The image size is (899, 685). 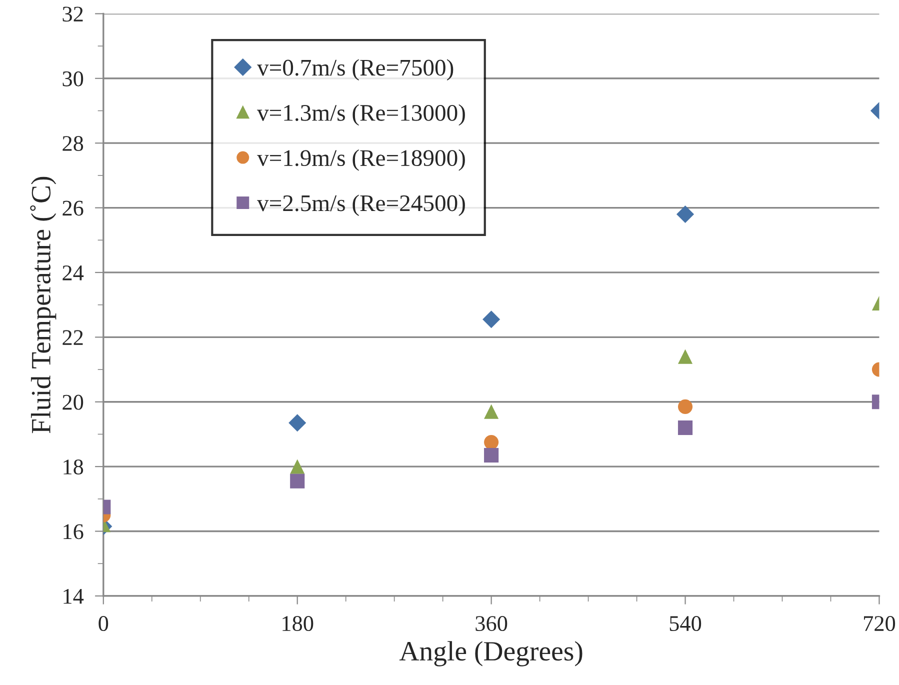 What do you see at coordinates (72, 337) in the screenshot?
I see `y-tick-label: 22` at bounding box center [72, 337].